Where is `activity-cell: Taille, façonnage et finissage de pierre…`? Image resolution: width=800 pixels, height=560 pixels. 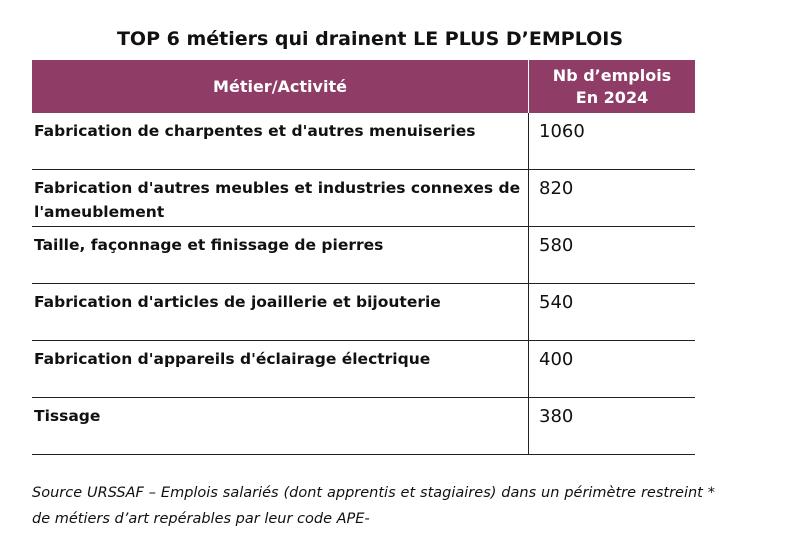
activity-cell: Taille, façonnage et finissage de pierre… is located at coordinates (280, 255).